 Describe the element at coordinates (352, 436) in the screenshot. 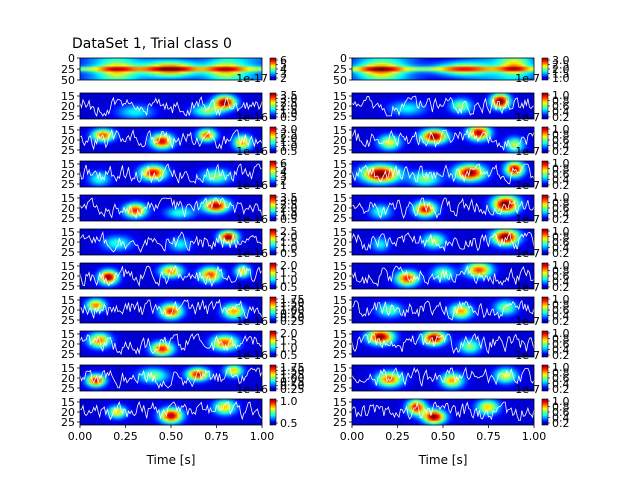

I see `x-tick-label: 0.00` at that location.